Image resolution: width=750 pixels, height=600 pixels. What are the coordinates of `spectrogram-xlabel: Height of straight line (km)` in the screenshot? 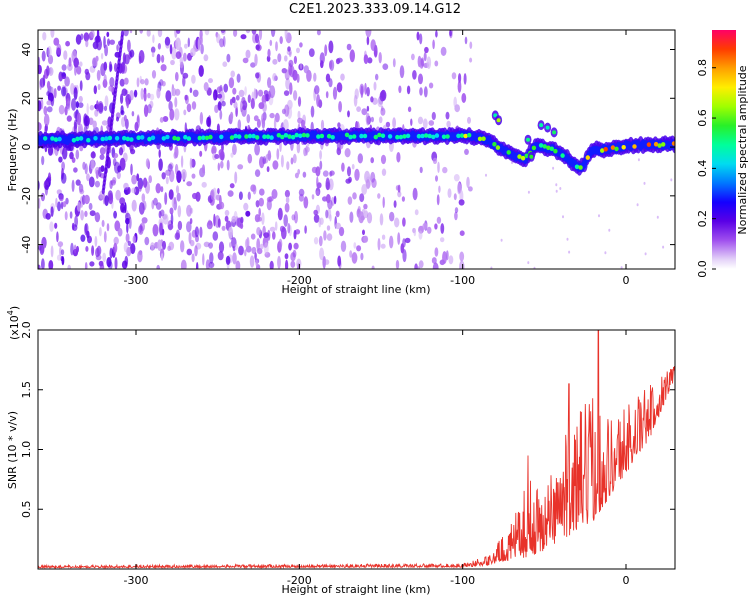 It's located at (355, 289).